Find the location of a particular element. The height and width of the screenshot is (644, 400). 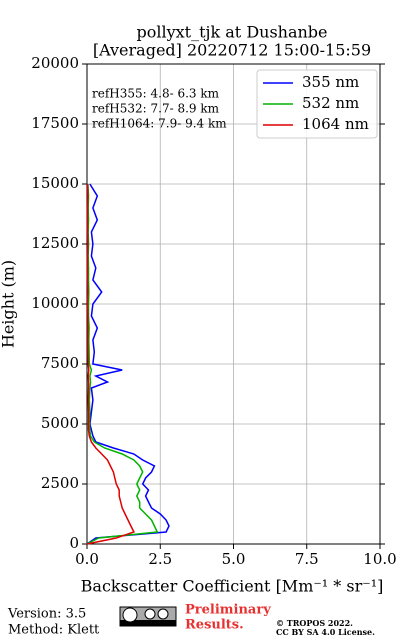

y-tick-label: 10000 is located at coordinates (55, 303).